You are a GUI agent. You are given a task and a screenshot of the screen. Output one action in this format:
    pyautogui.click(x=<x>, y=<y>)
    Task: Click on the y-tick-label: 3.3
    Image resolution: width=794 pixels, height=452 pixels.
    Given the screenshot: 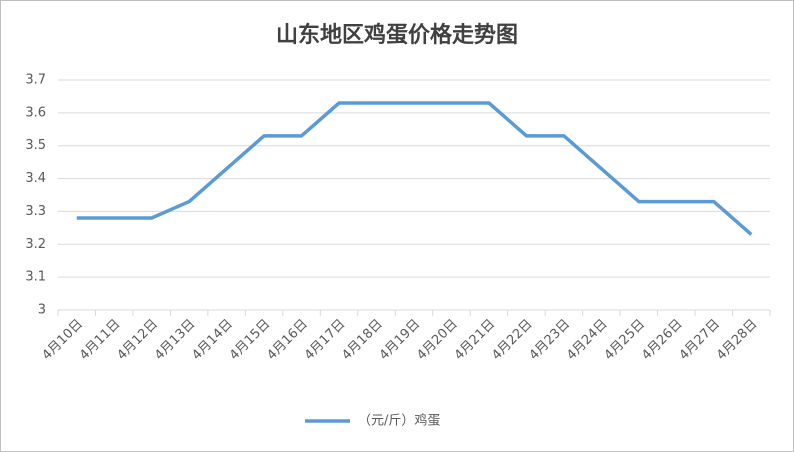 What is the action you would take?
    pyautogui.click(x=35, y=211)
    